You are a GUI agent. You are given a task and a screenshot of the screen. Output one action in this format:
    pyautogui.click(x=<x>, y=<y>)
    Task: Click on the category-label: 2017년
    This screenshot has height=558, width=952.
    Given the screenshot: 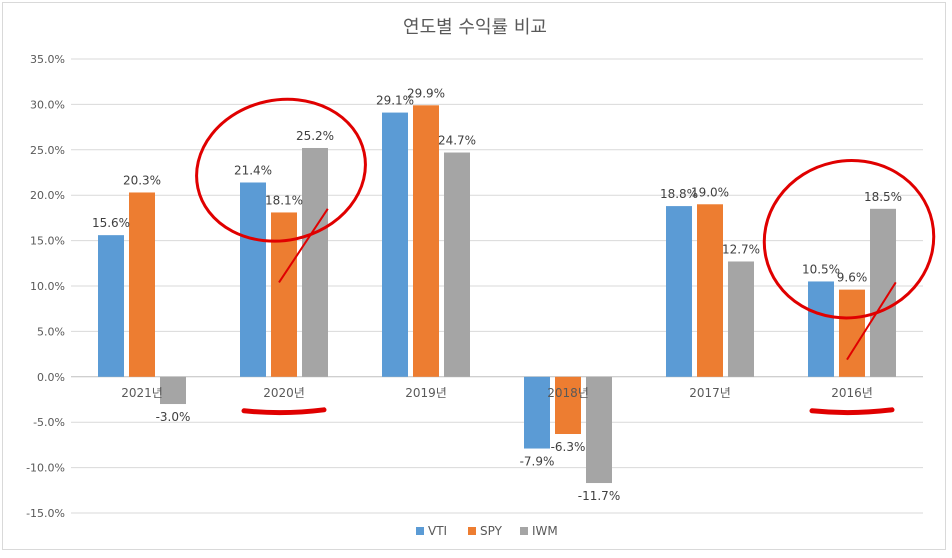 What is the action you would take?
    pyautogui.click(x=710, y=393)
    